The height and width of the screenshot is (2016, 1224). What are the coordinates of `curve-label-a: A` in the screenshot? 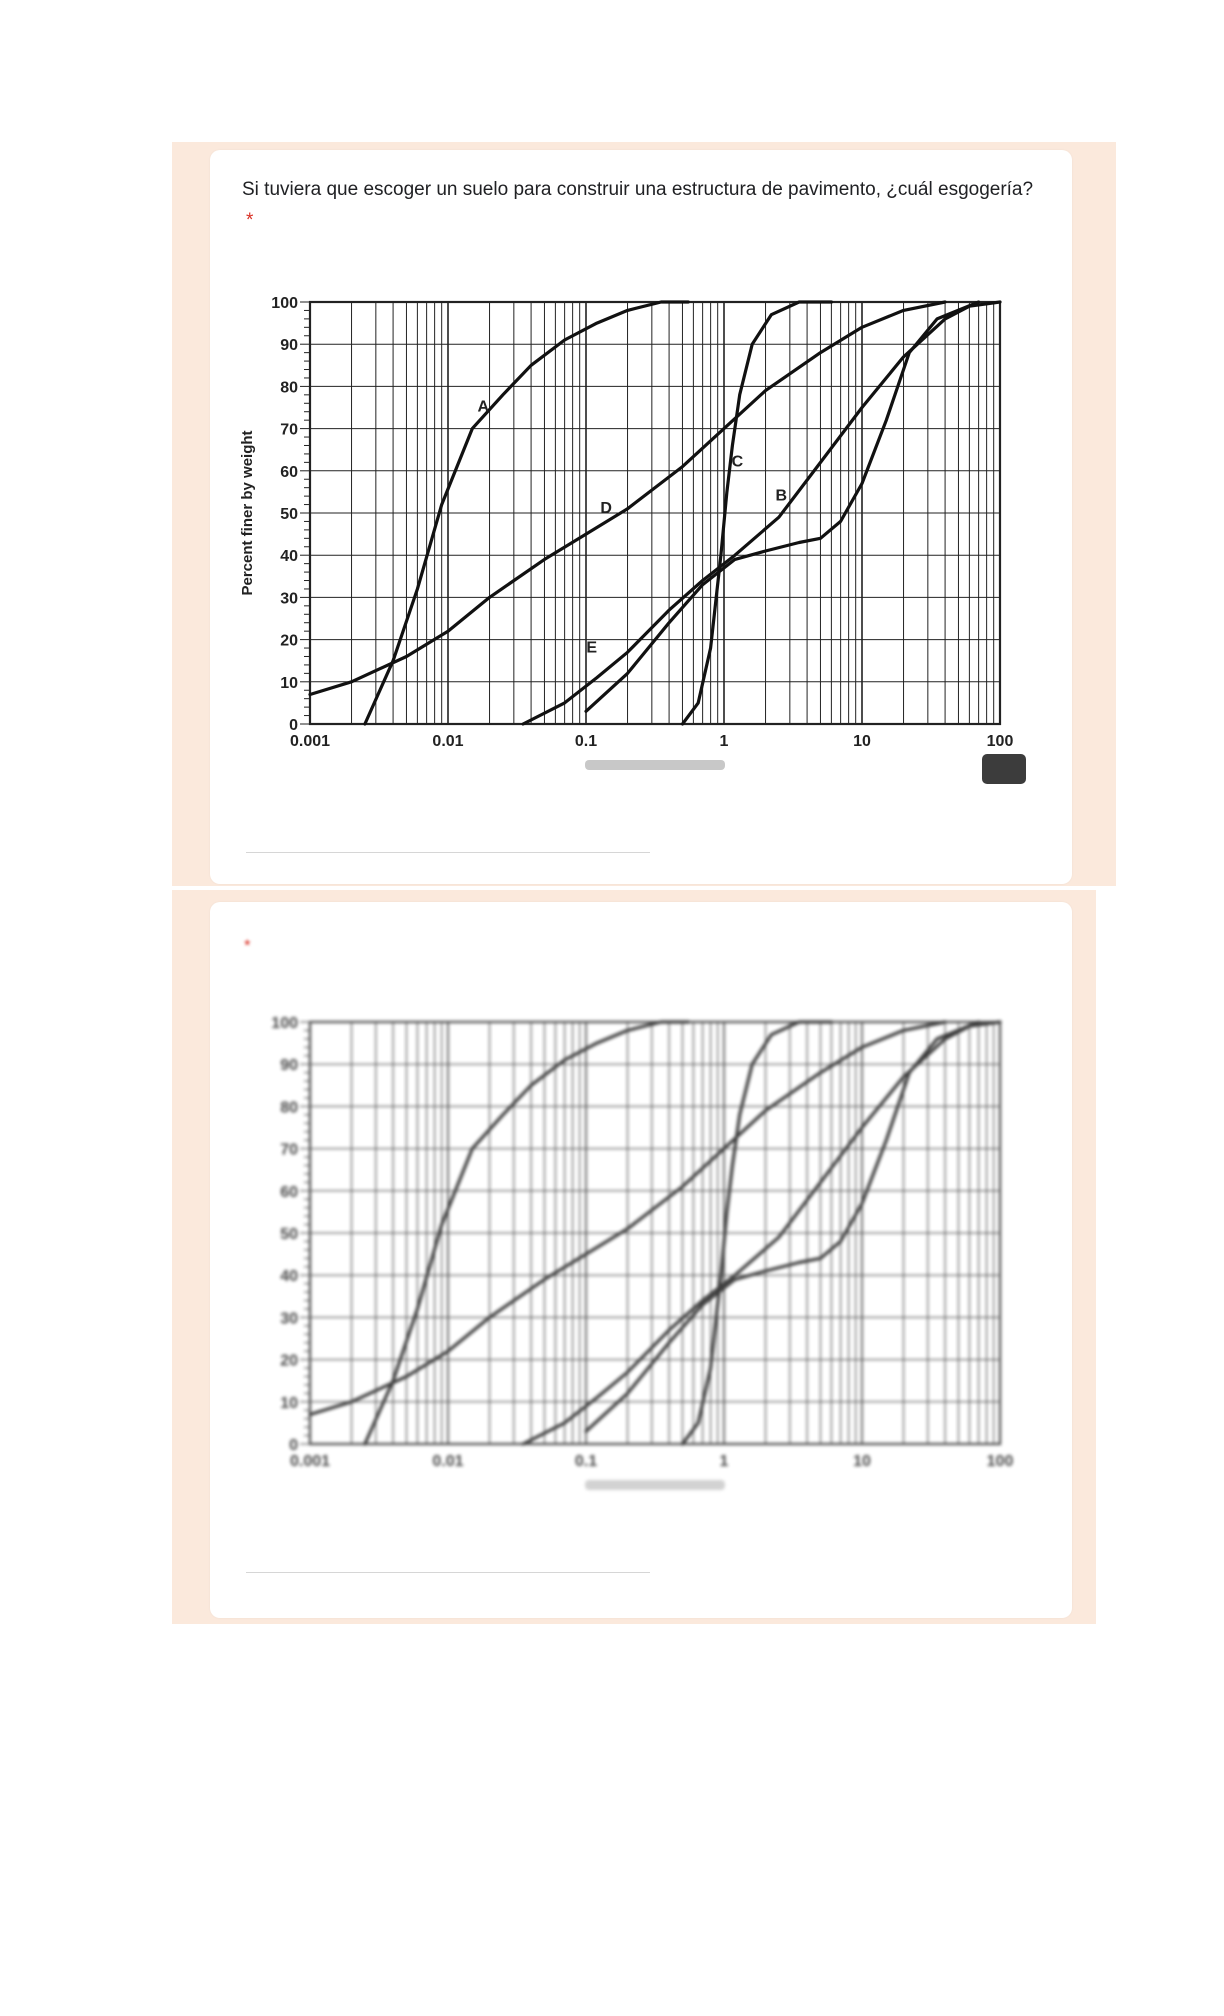 It's located at (483, 407).